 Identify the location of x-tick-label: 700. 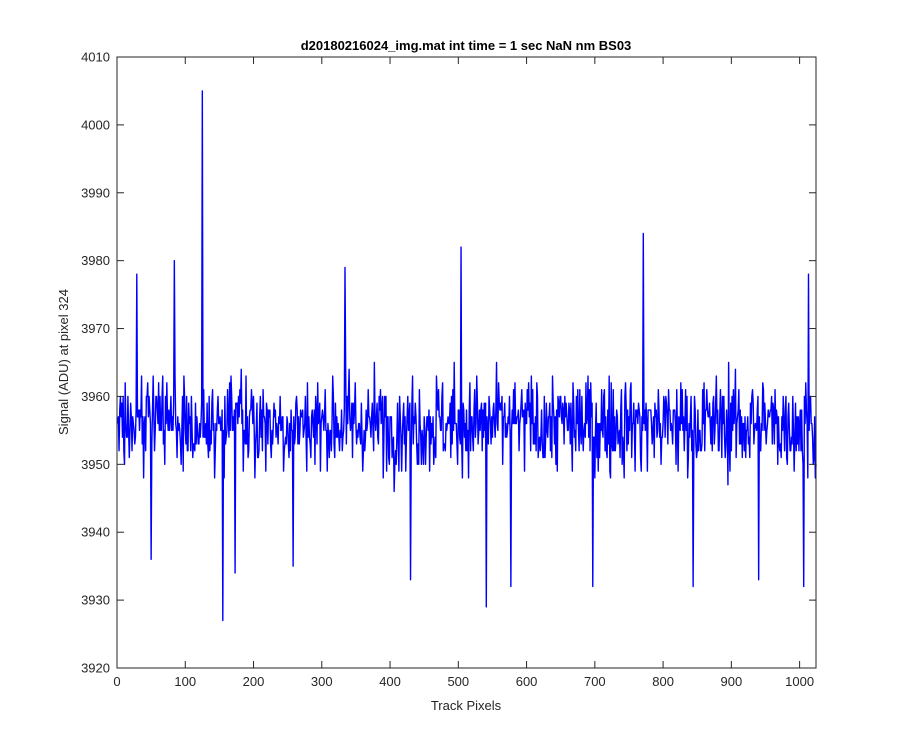
(595, 681).